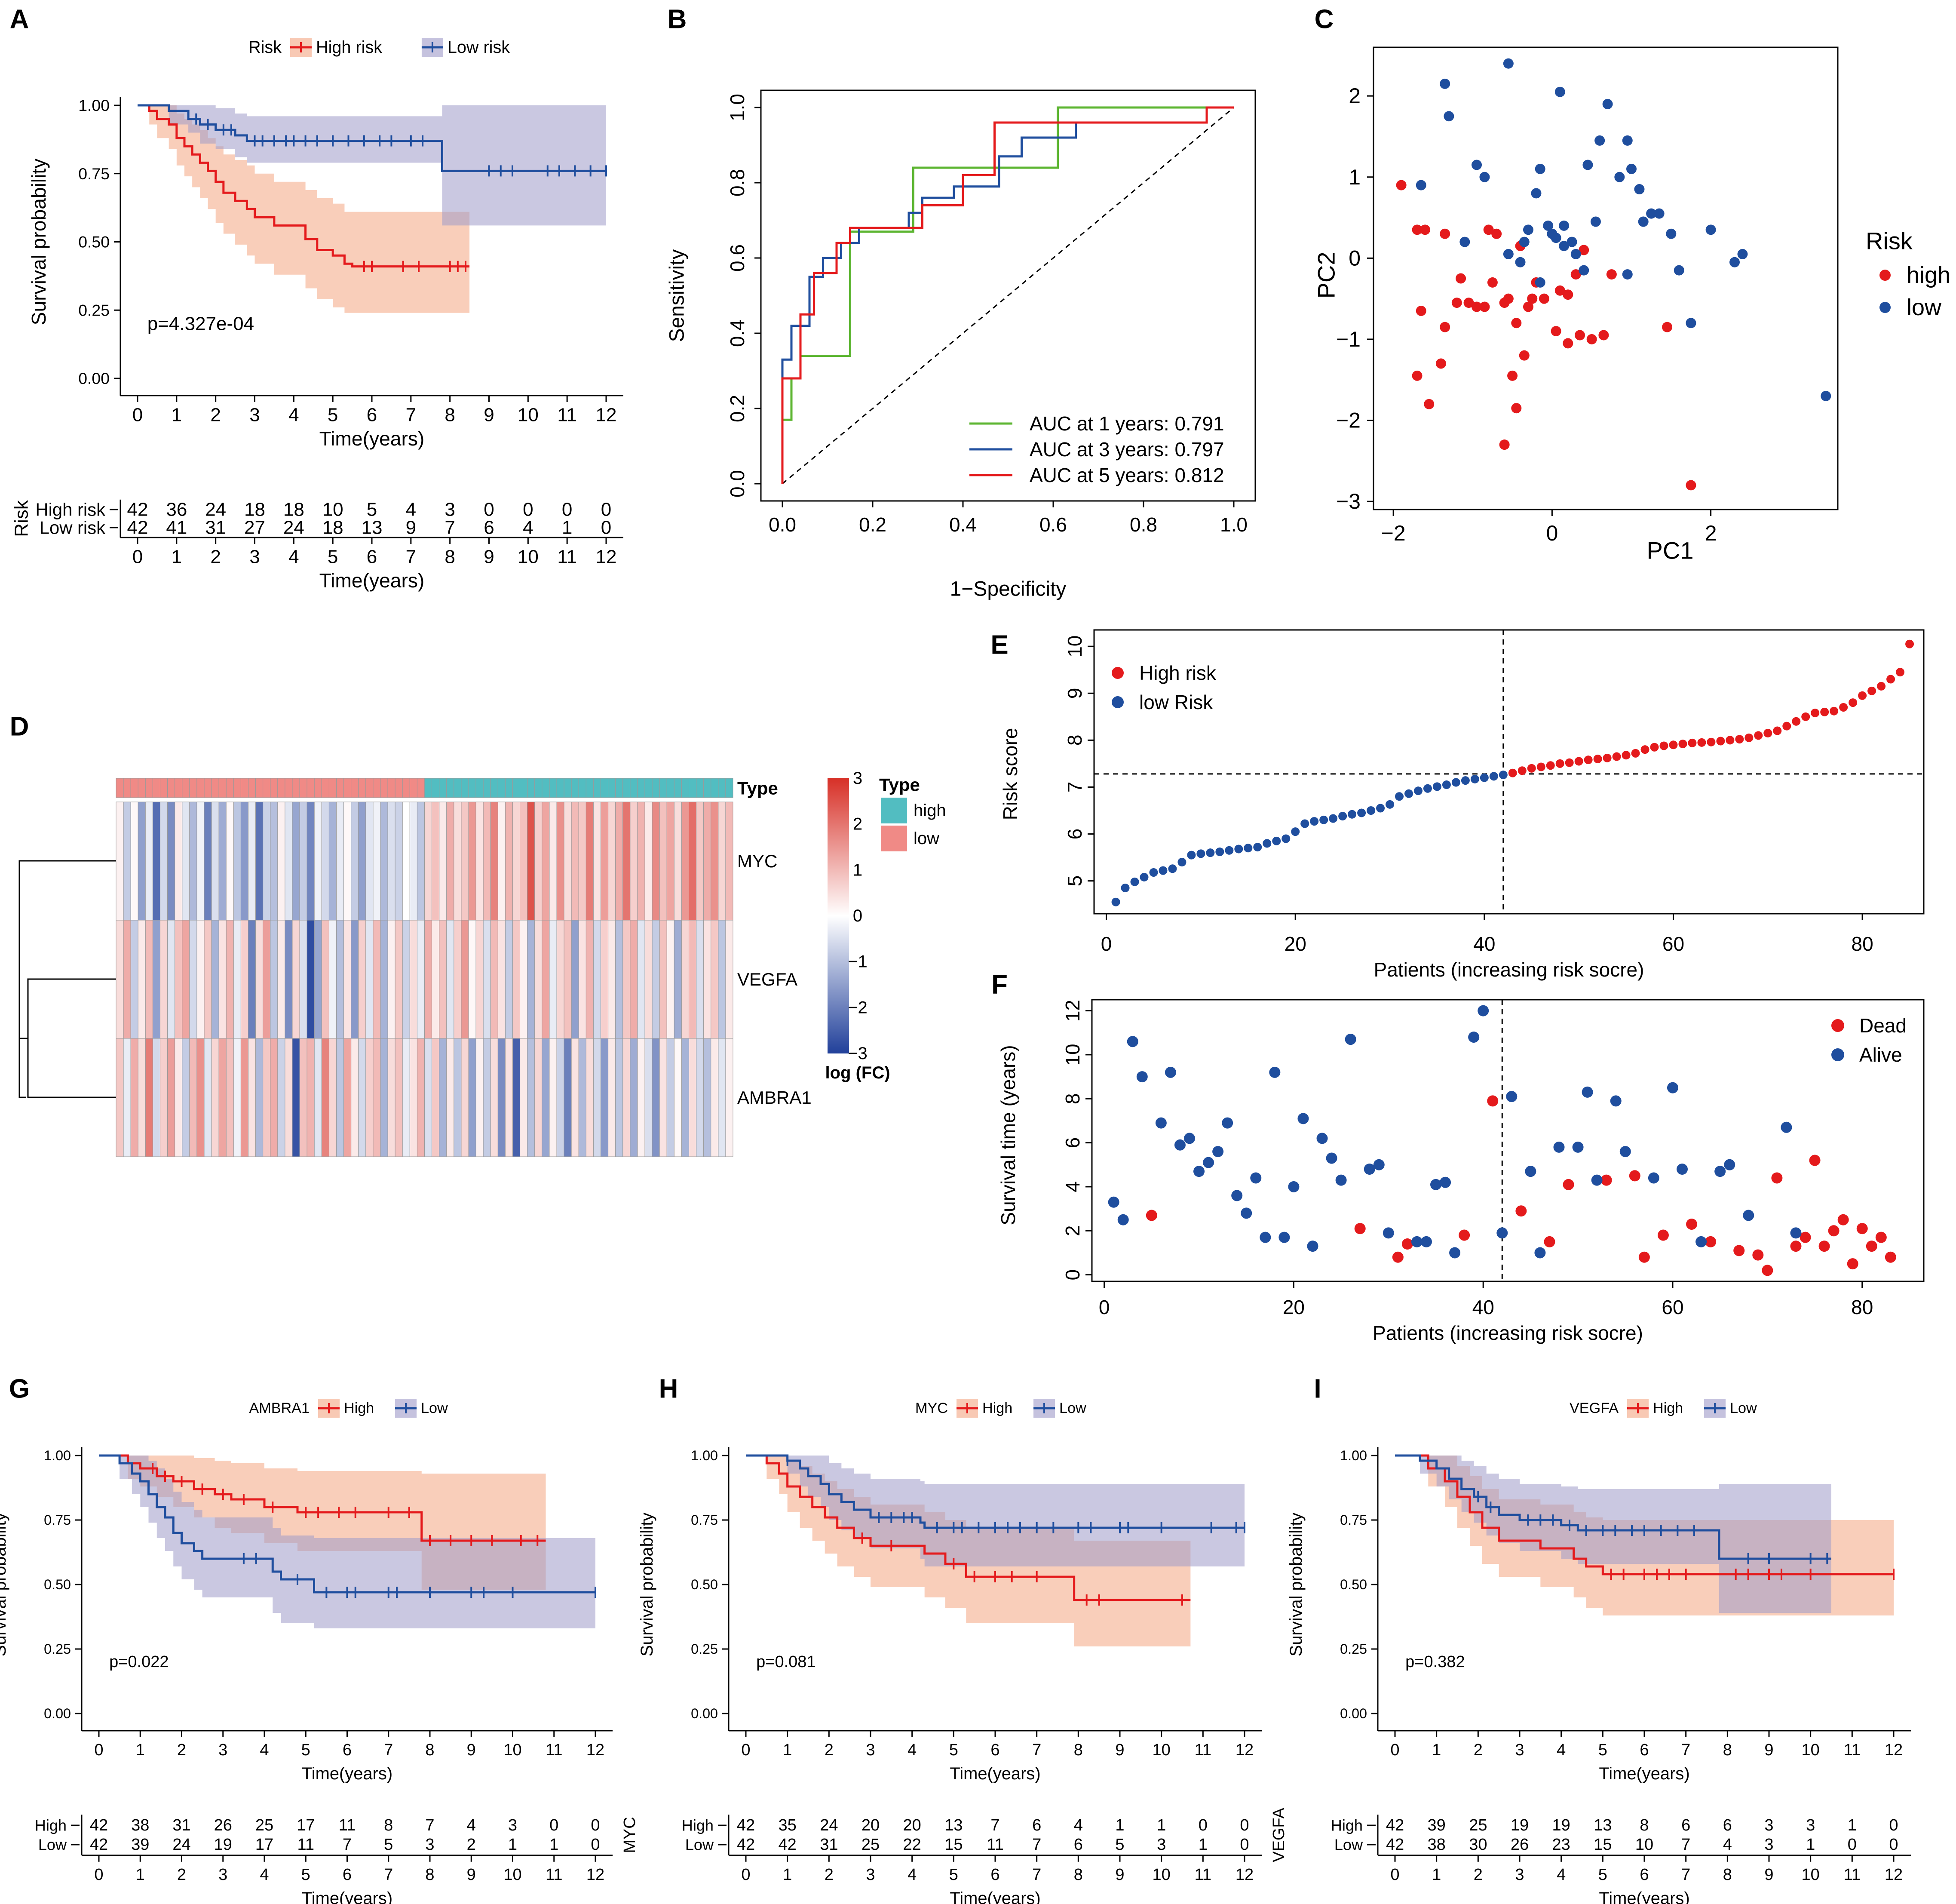 Image resolution: width=1956 pixels, height=1904 pixels. What do you see at coordinates (215, 510) in the screenshot?
I see `risk-table-cell: 24` at bounding box center [215, 510].